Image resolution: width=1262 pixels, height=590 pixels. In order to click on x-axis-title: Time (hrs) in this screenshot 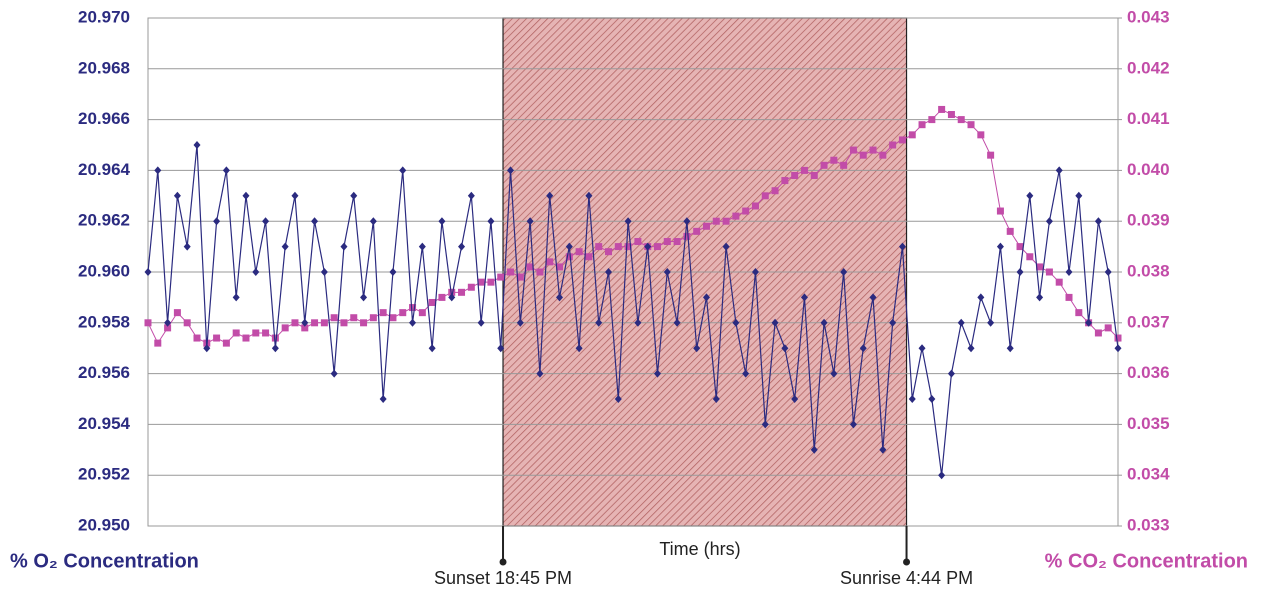, I will do `click(699, 549)`.